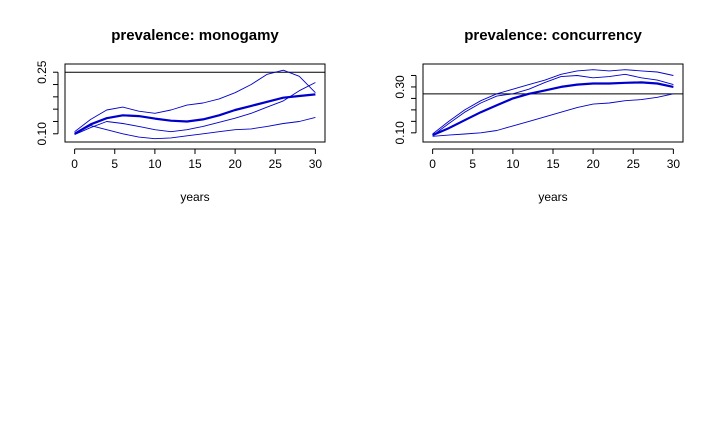  Describe the element at coordinates (674, 164) in the screenshot. I see `panel-2-x-tick-label: 30` at that location.